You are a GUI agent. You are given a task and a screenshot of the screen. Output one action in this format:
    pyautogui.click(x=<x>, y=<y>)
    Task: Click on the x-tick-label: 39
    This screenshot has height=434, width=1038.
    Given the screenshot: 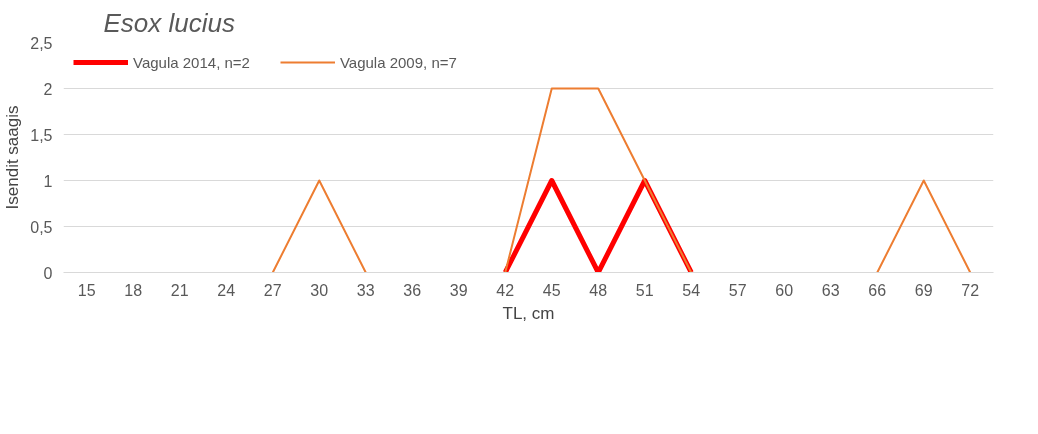 What is the action you would take?
    pyautogui.click(x=458, y=290)
    